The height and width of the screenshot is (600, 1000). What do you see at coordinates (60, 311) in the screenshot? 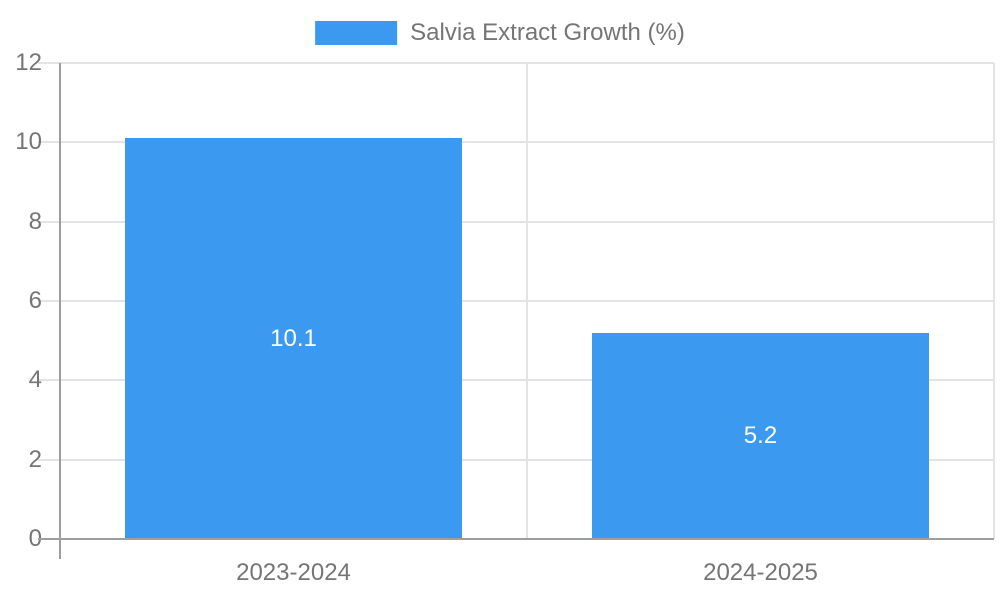
I see `y-axis-line` at bounding box center [60, 311].